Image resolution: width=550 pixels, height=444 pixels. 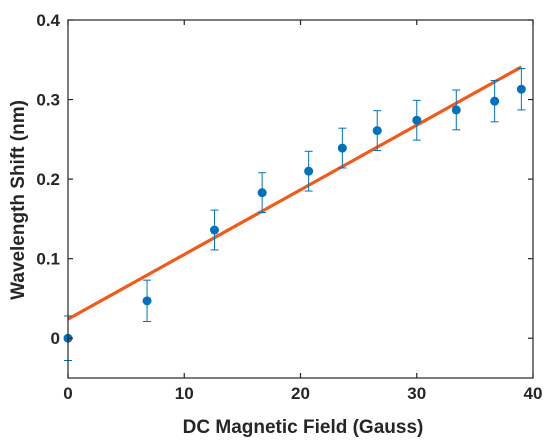 I want to click on x-tick-label: 20, so click(x=300, y=393).